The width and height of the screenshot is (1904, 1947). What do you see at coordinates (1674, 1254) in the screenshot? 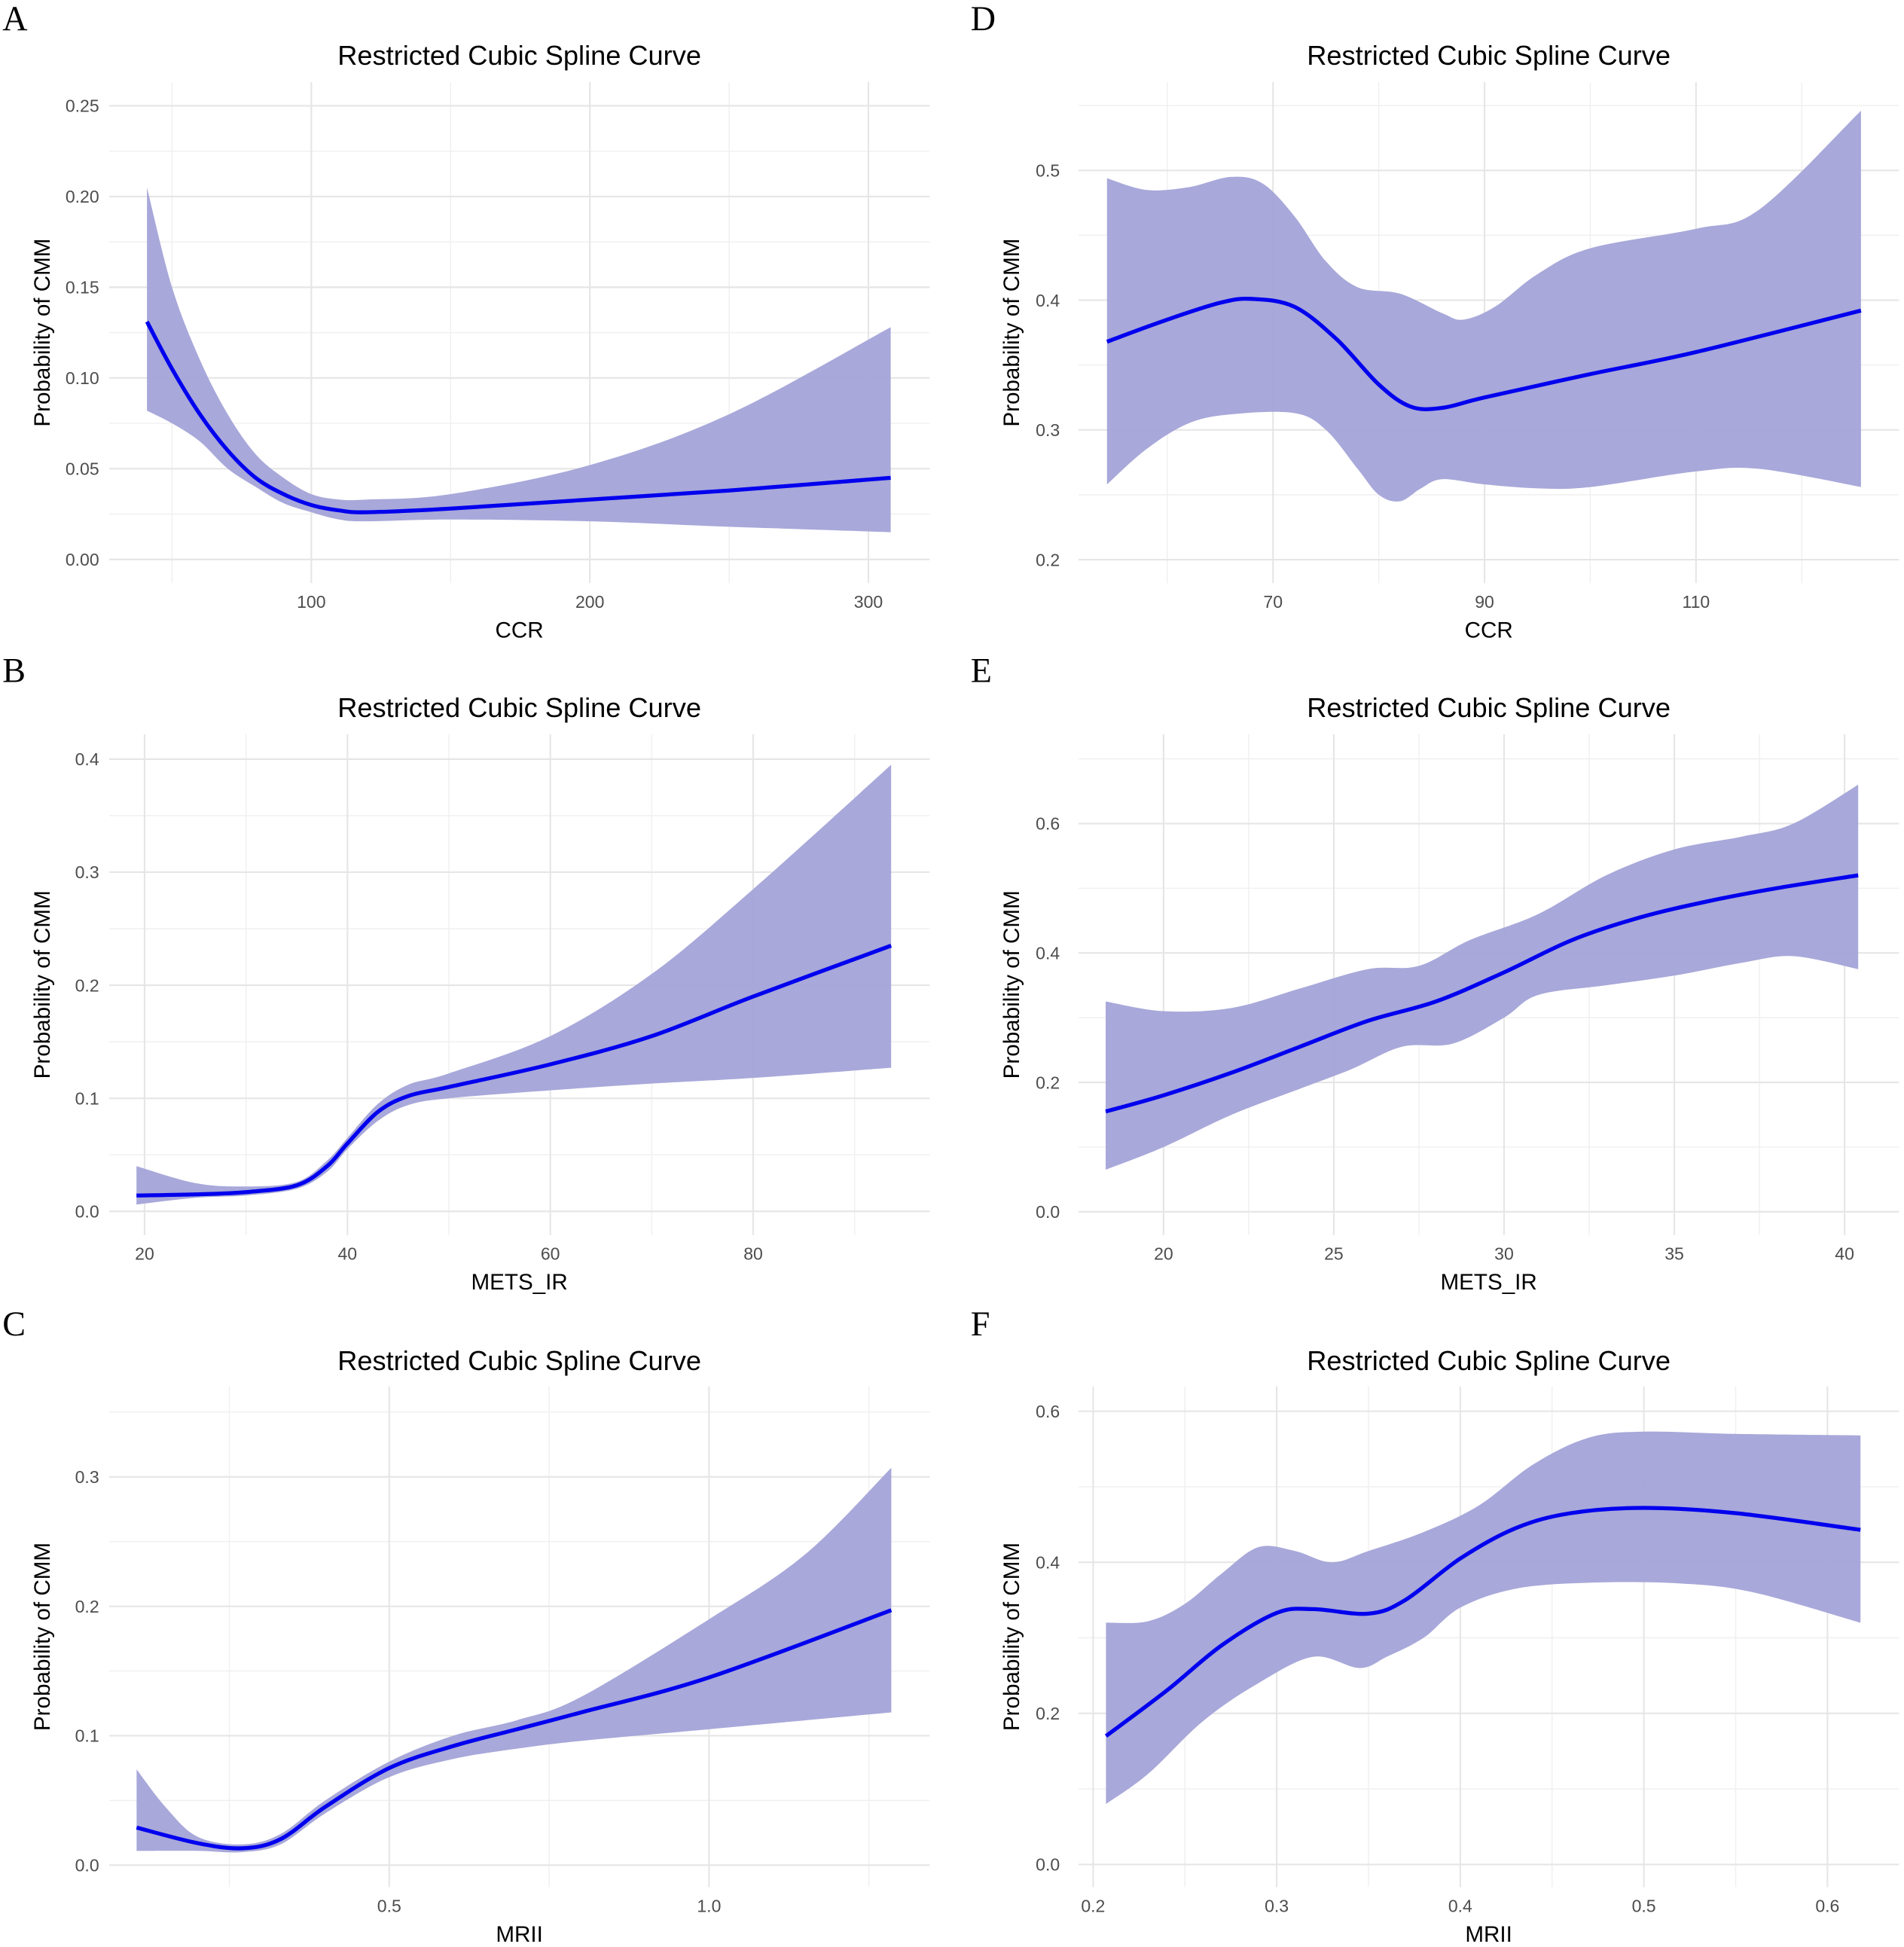
I see `x-tick-label: 35` at bounding box center [1674, 1254].